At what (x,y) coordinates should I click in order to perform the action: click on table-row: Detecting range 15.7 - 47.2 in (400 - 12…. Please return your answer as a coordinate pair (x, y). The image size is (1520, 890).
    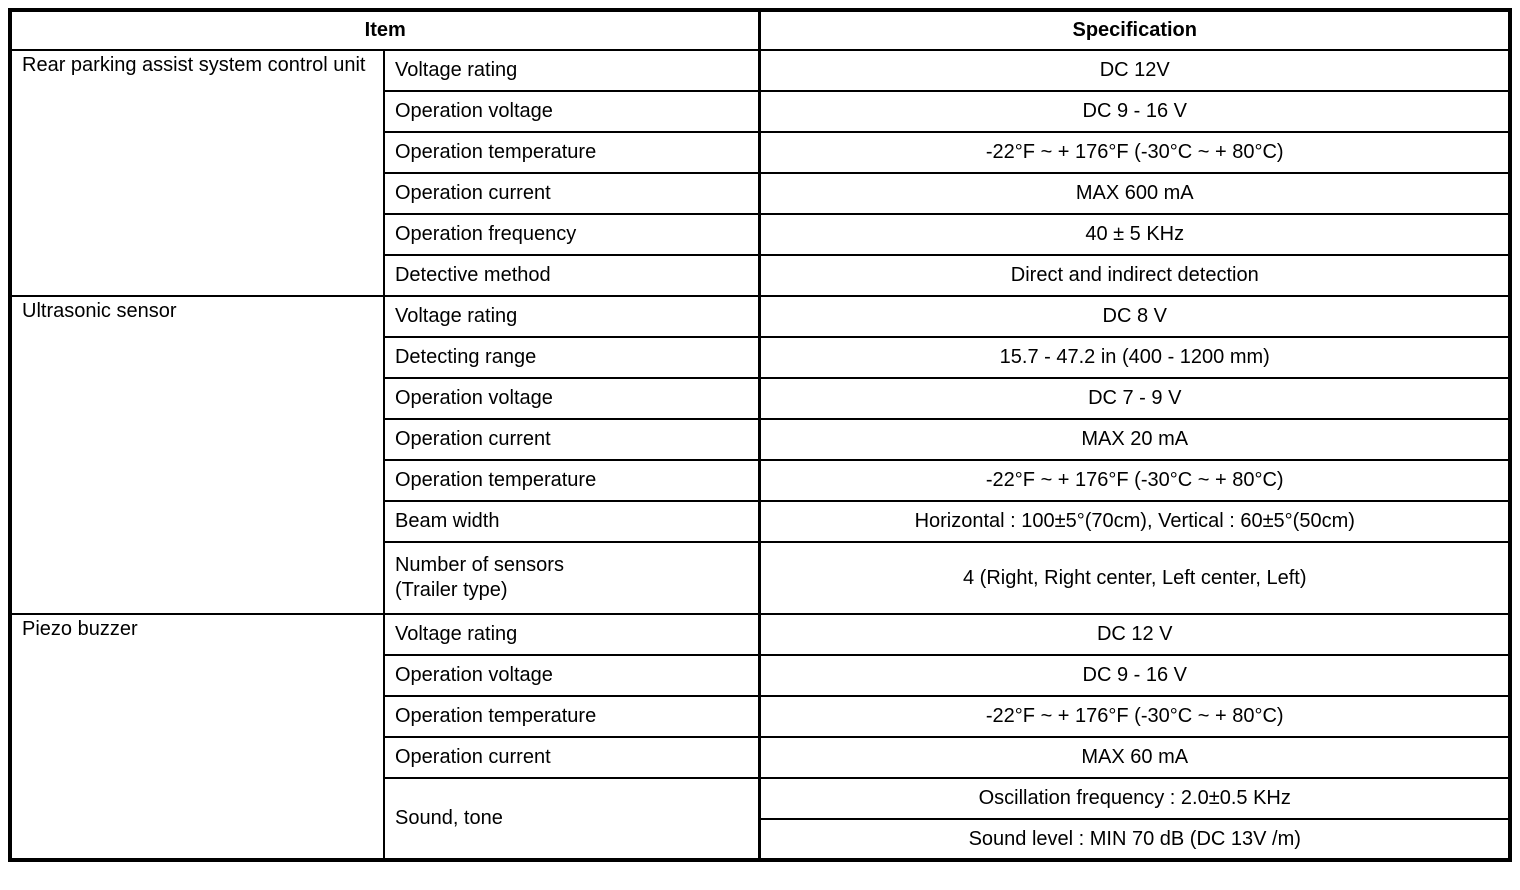
    Looking at the image, I should click on (761, 357).